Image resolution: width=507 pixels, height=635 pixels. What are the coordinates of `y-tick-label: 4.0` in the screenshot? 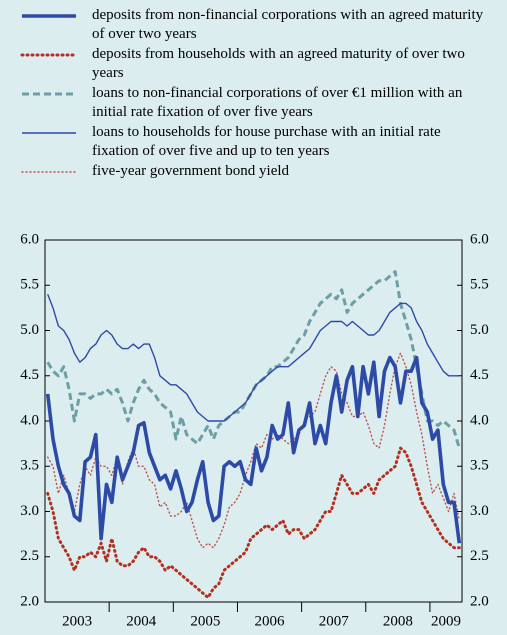 It's located at (29, 420).